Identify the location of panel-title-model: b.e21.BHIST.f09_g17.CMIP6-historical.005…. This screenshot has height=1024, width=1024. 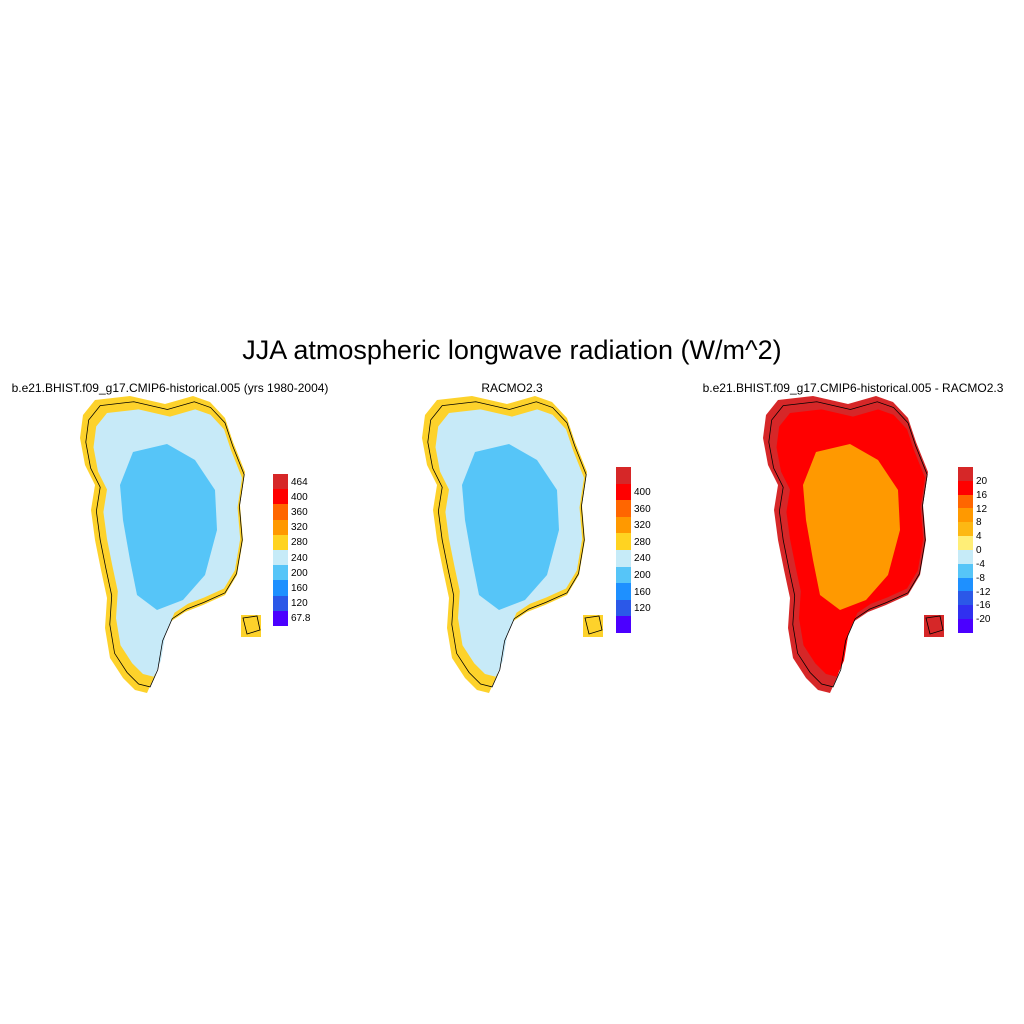
(170, 388).